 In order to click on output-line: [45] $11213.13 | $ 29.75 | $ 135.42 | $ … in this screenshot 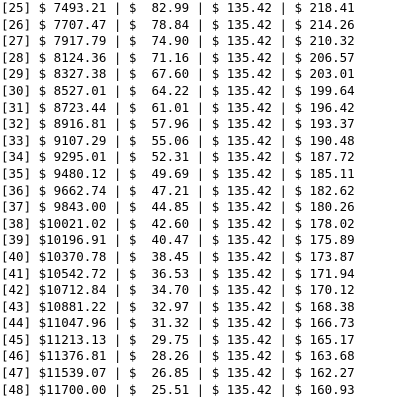, I will do `click(178, 339)`.